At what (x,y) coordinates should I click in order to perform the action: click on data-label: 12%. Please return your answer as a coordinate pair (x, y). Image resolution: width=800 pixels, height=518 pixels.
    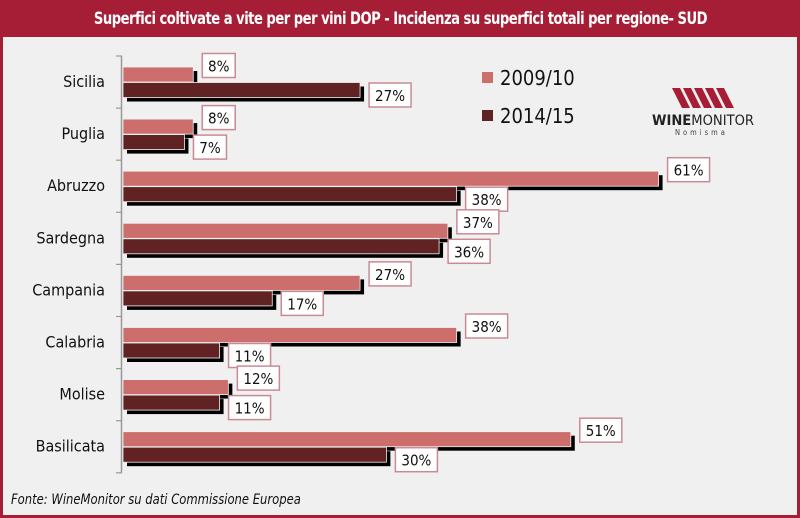
    Looking at the image, I should click on (258, 379).